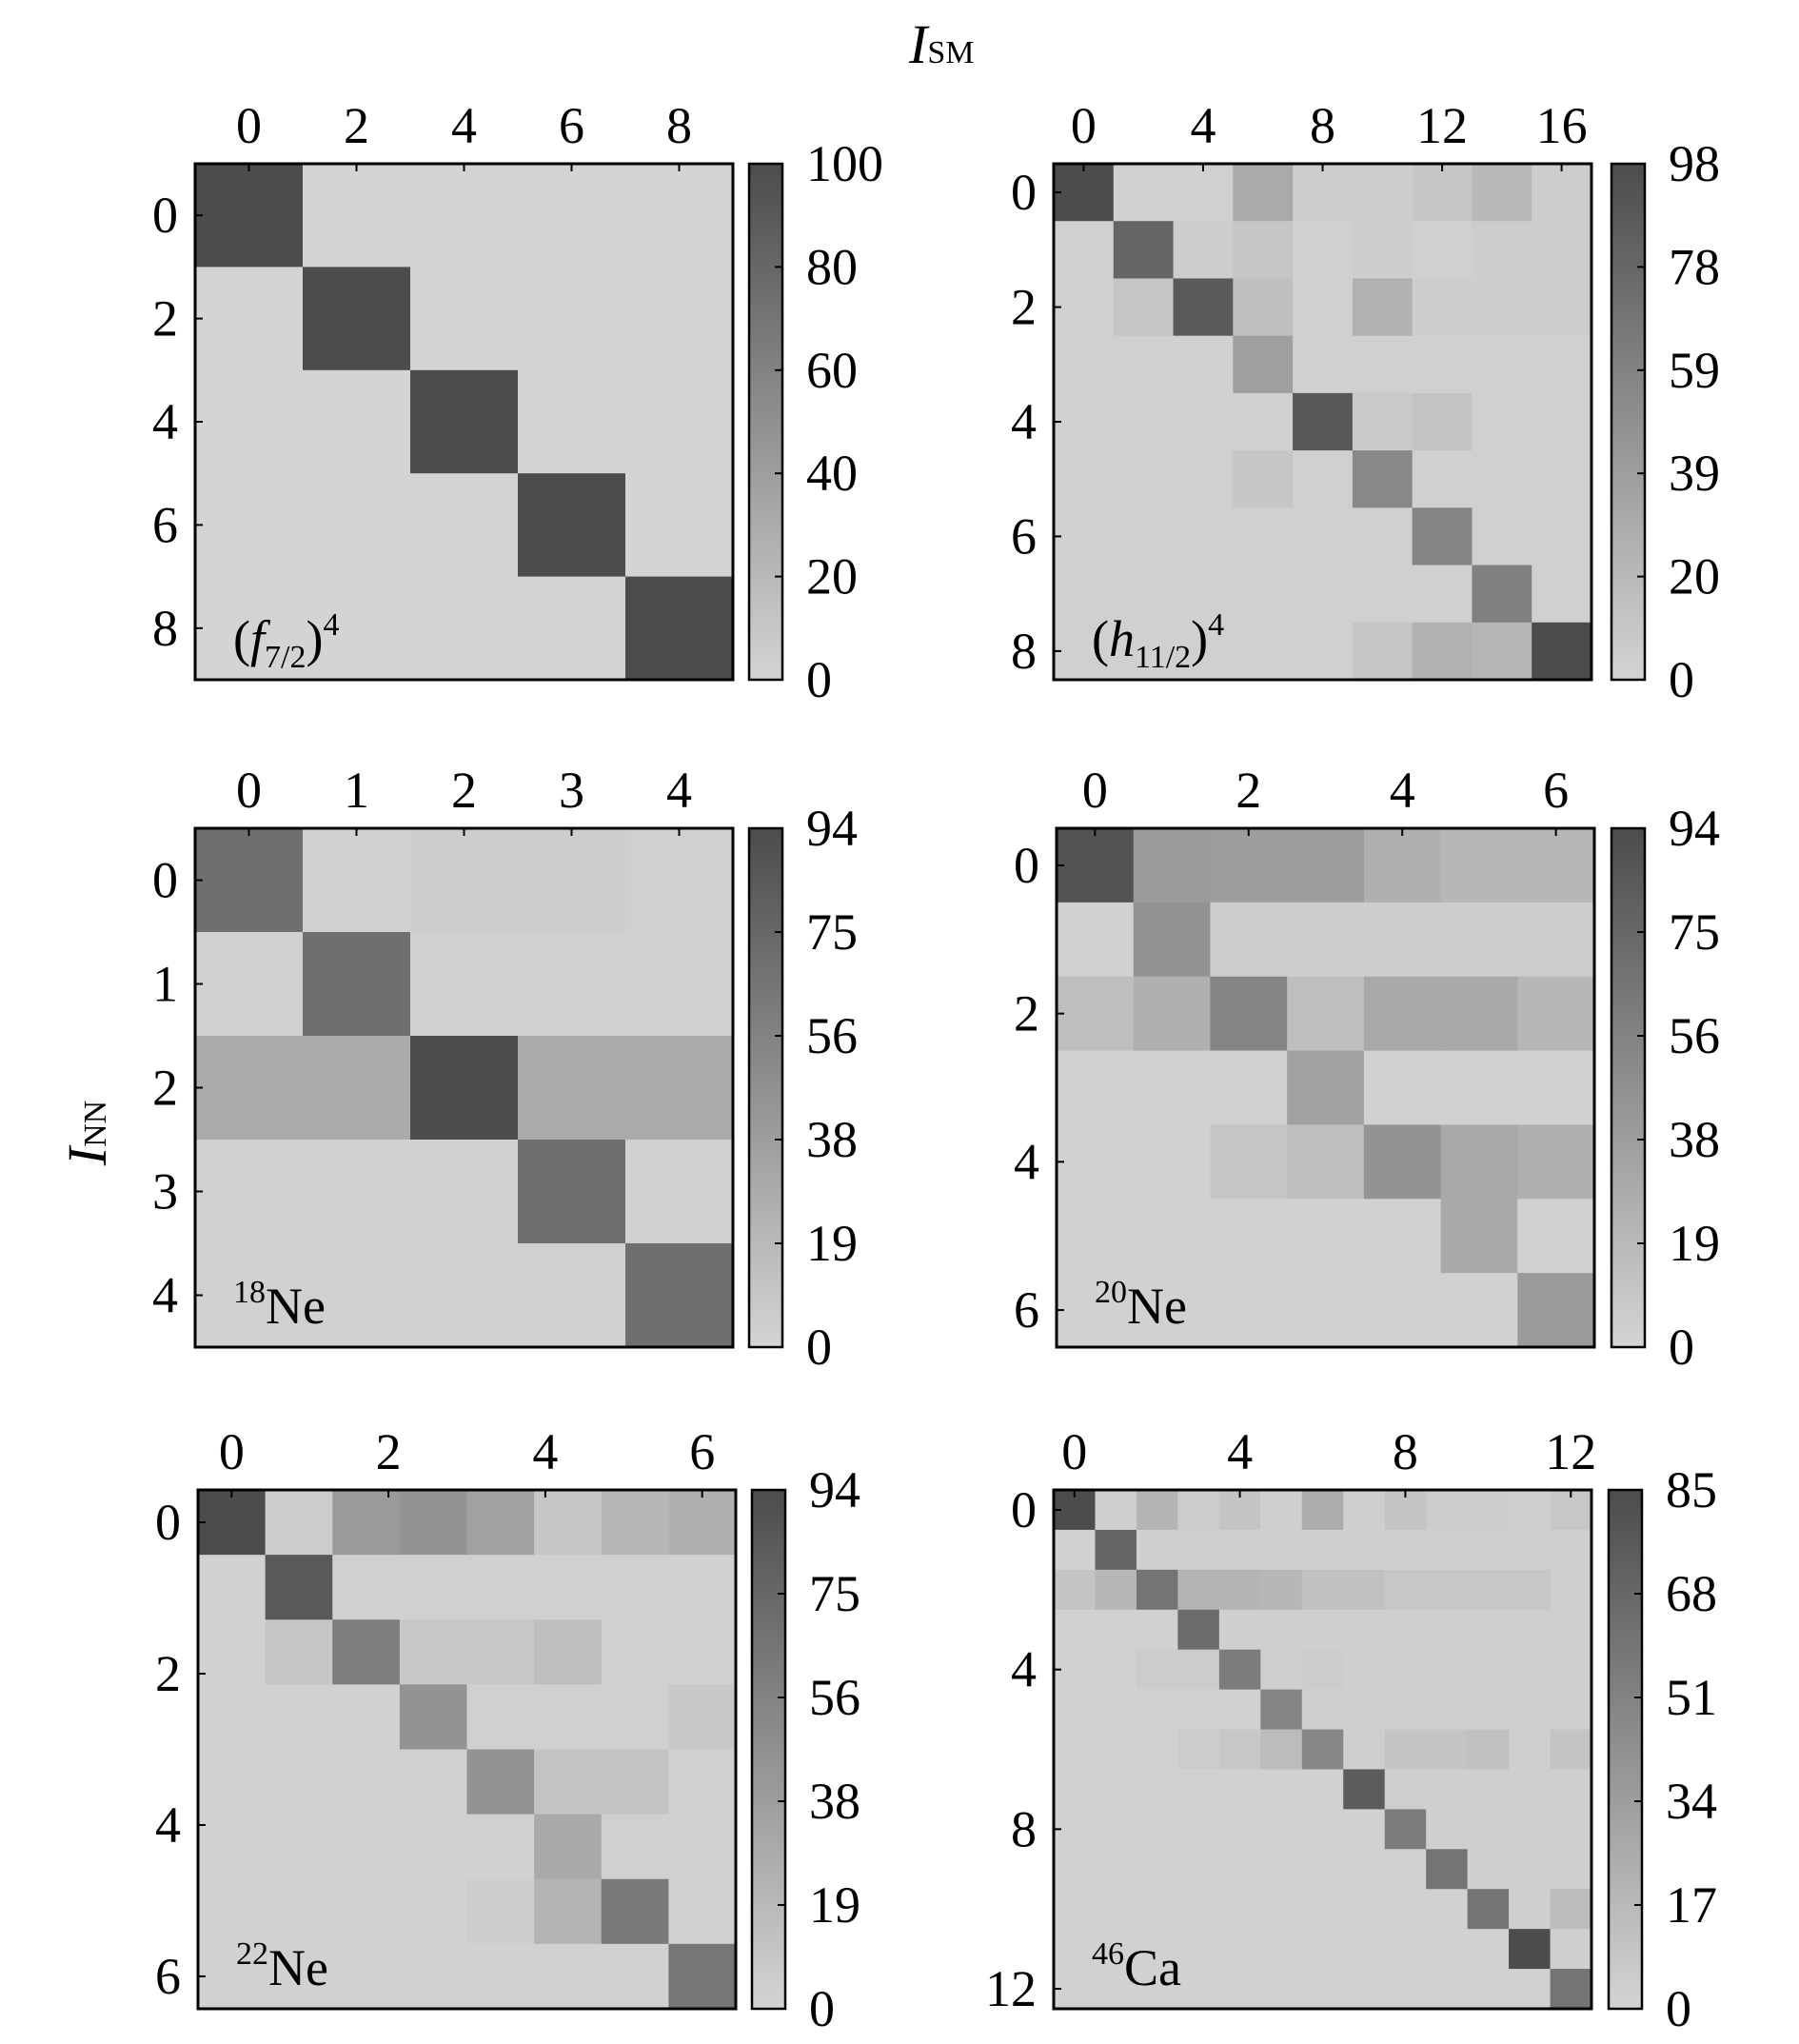  What do you see at coordinates (252, 1954) in the screenshot?
I see `panel-label-mass-number-4: 22` at bounding box center [252, 1954].